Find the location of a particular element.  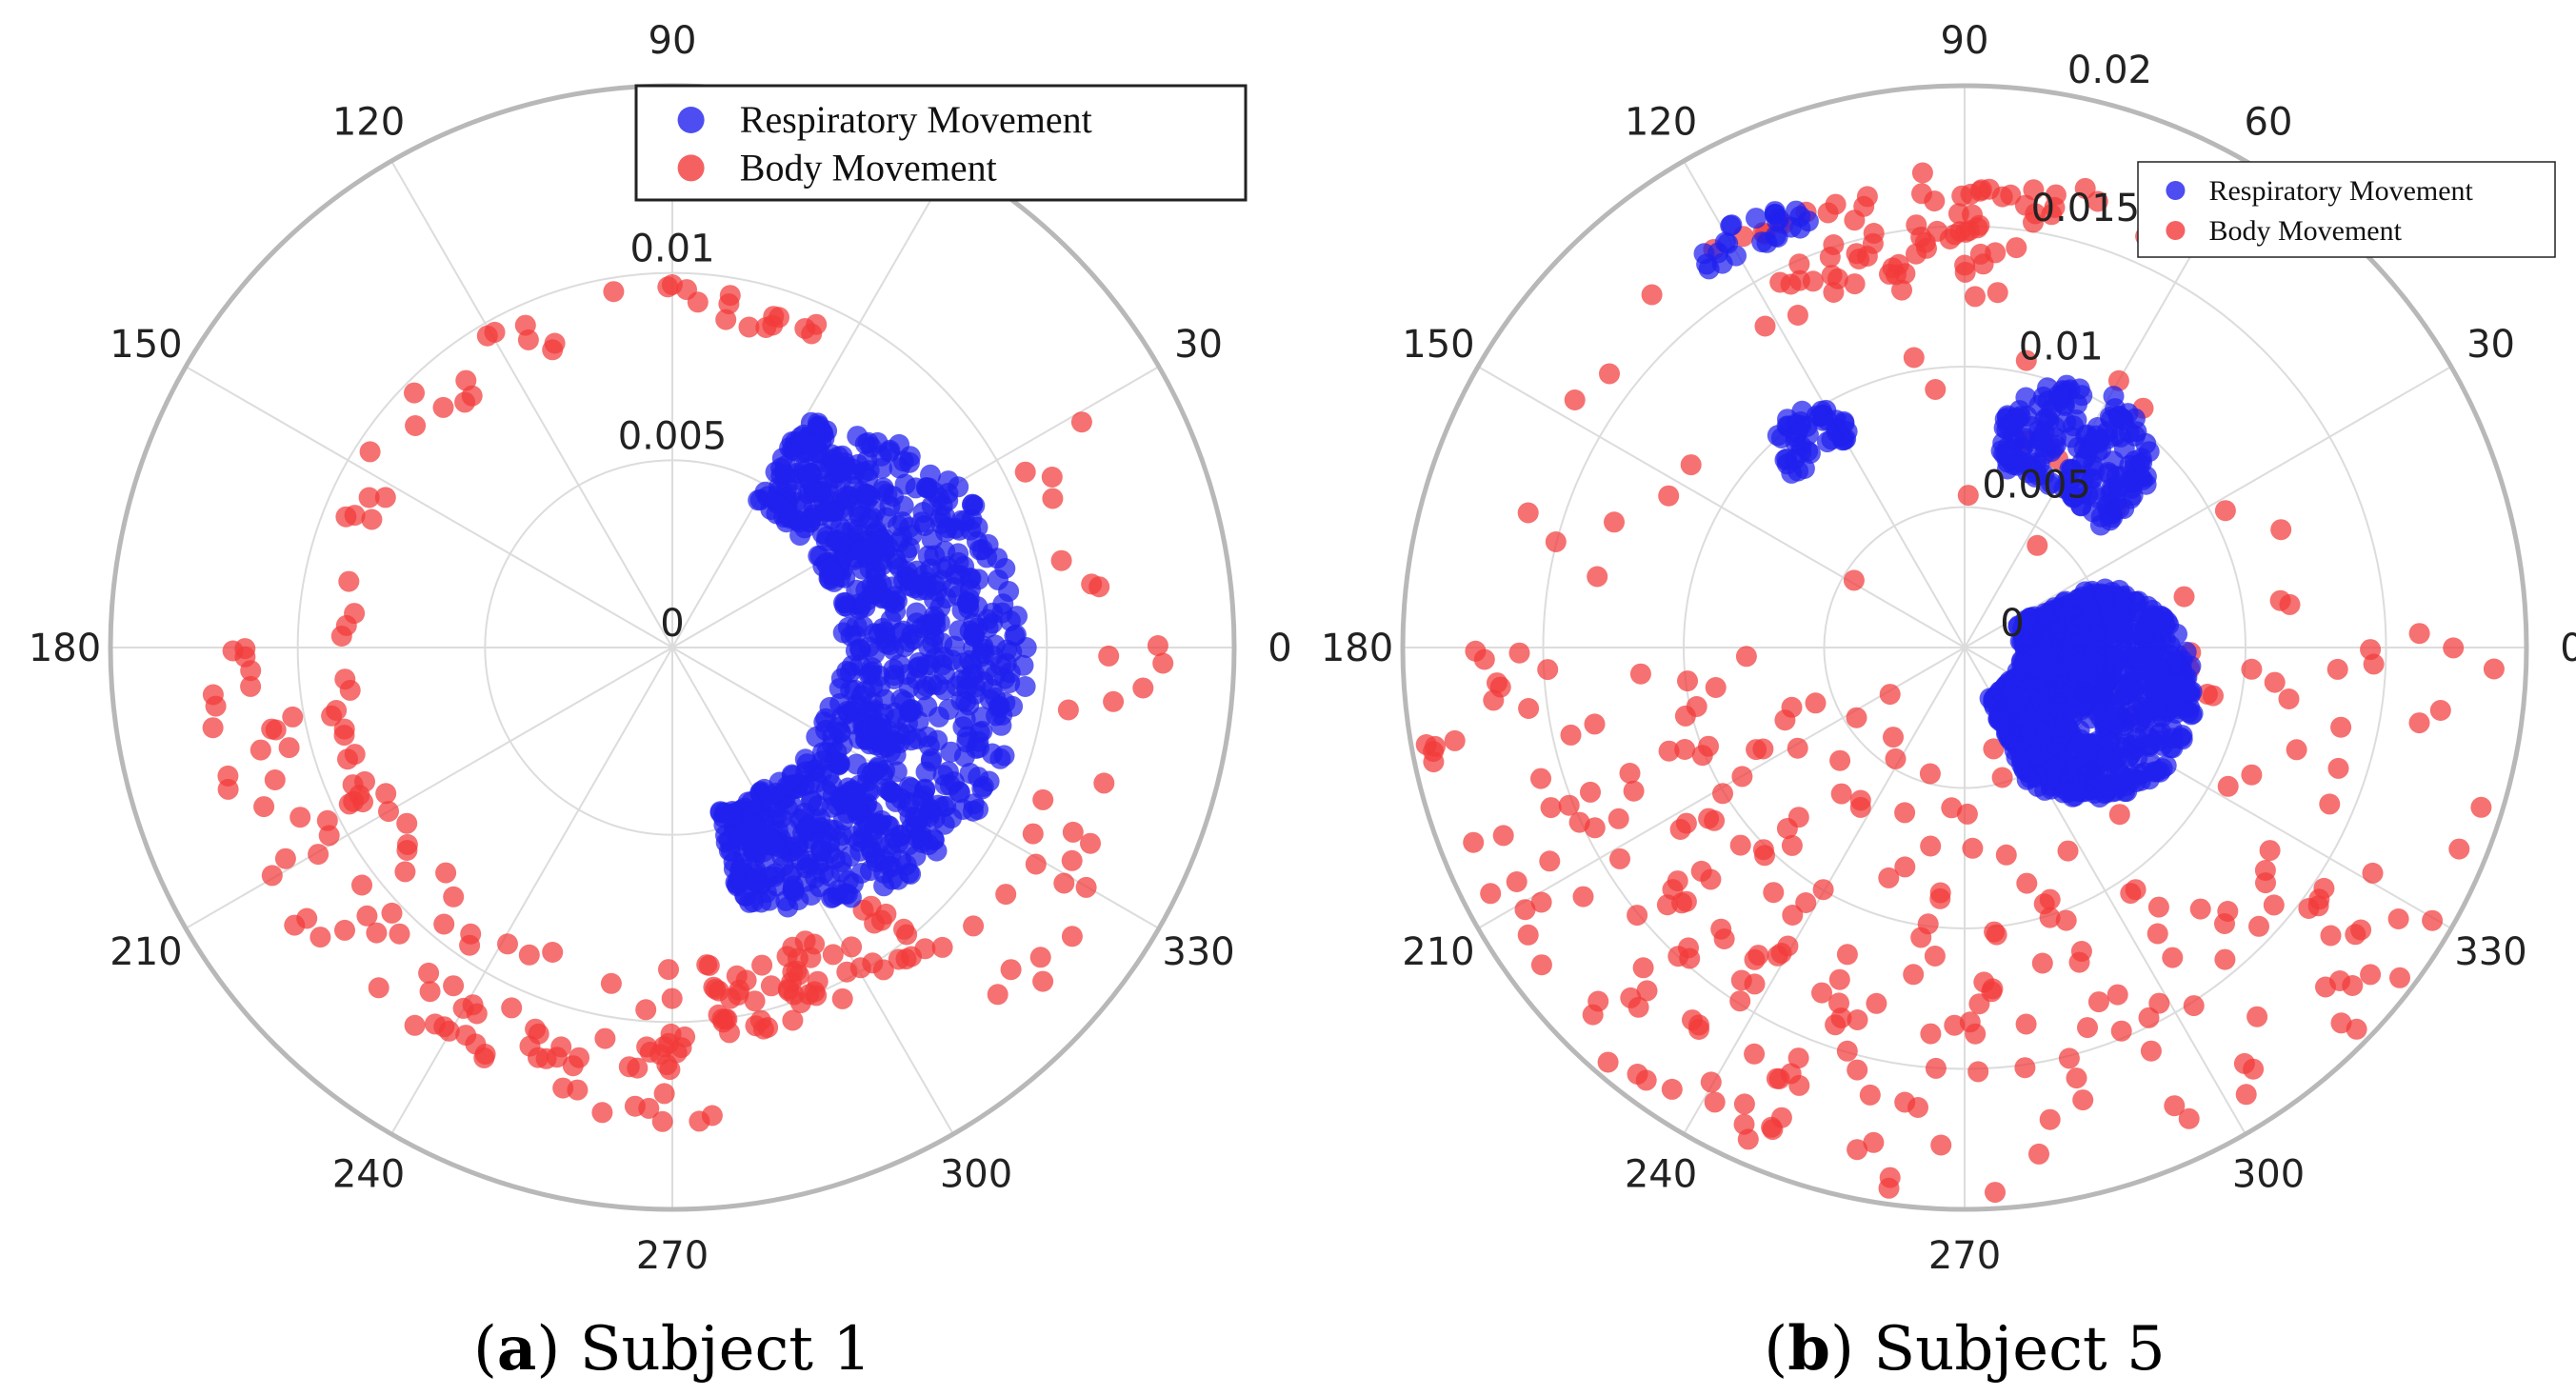

radial-tick-label: 0.02 is located at coordinates (2109, 70).